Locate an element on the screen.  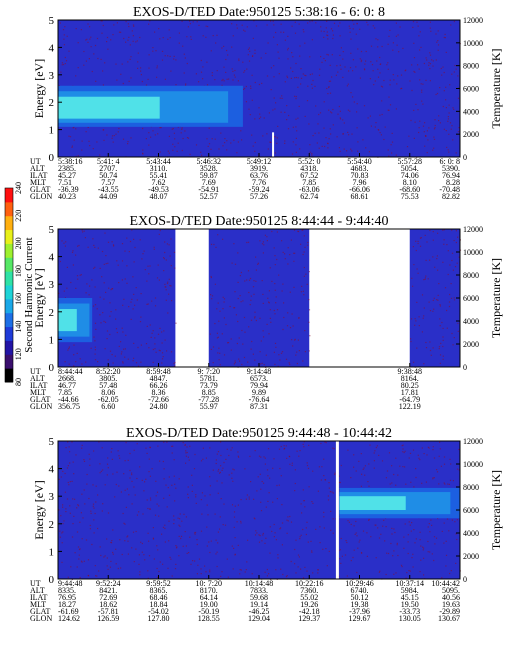
ephemeris-value: 68.46 is located at coordinates (159, 597).